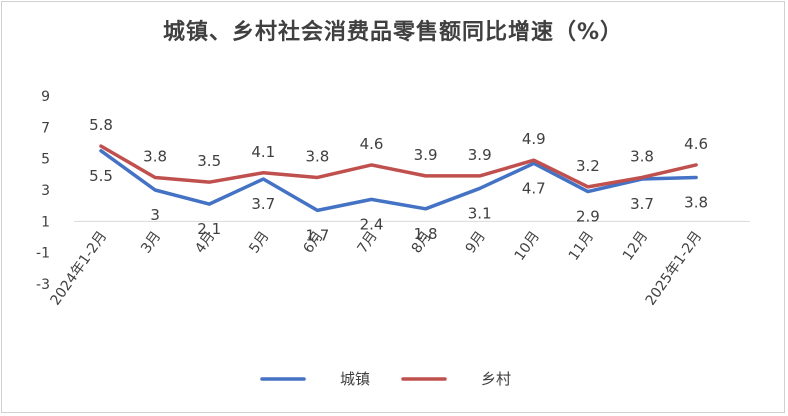 This screenshot has width=788, height=416. I want to click on data-label-urban: 2.1, so click(209, 229).